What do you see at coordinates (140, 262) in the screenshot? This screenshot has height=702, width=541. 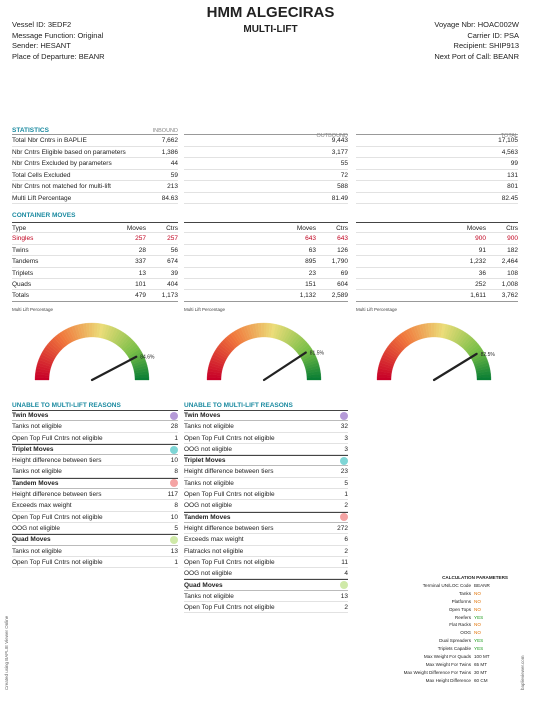 I see `moves-value: 337` at bounding box center [140, 262].